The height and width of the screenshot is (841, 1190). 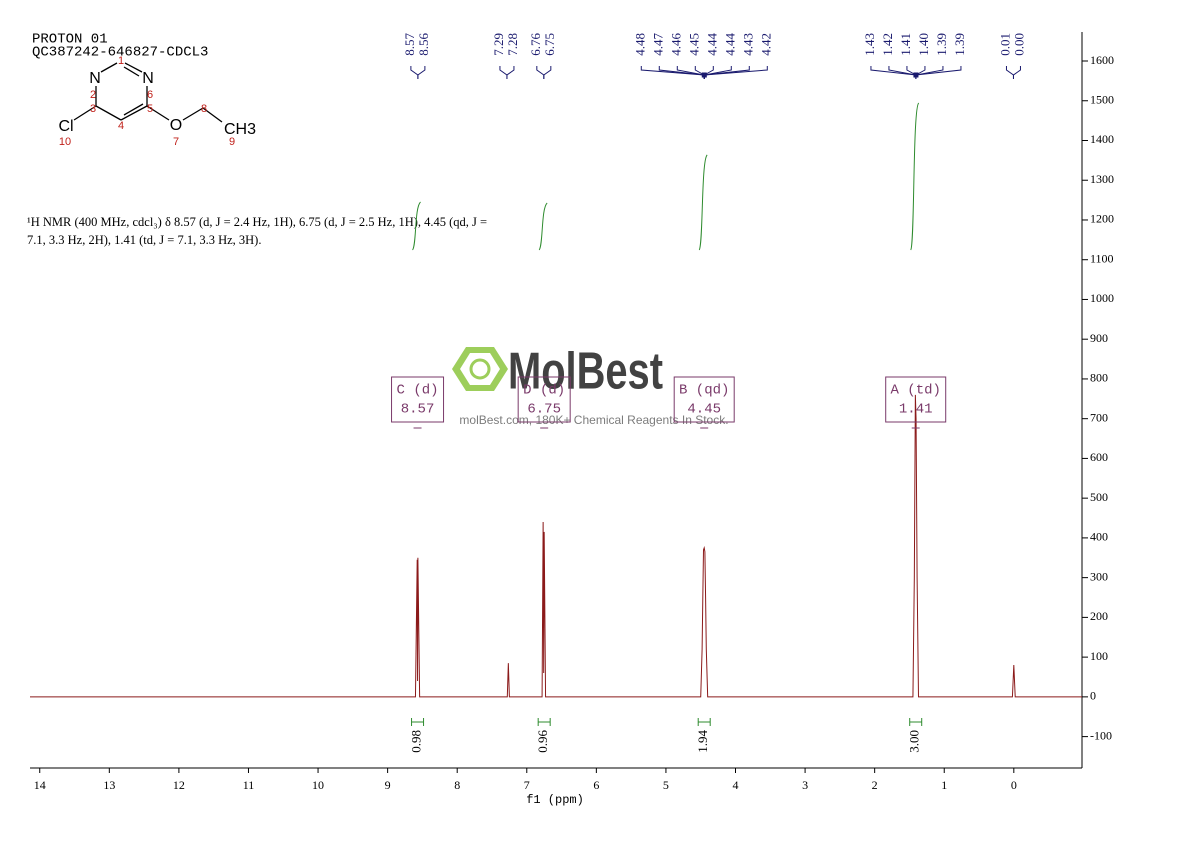 What do you see at coordinates (1099, 616) in the screenshot?
I see `y-tick-label: 200` at bounding box center [1099, 616].